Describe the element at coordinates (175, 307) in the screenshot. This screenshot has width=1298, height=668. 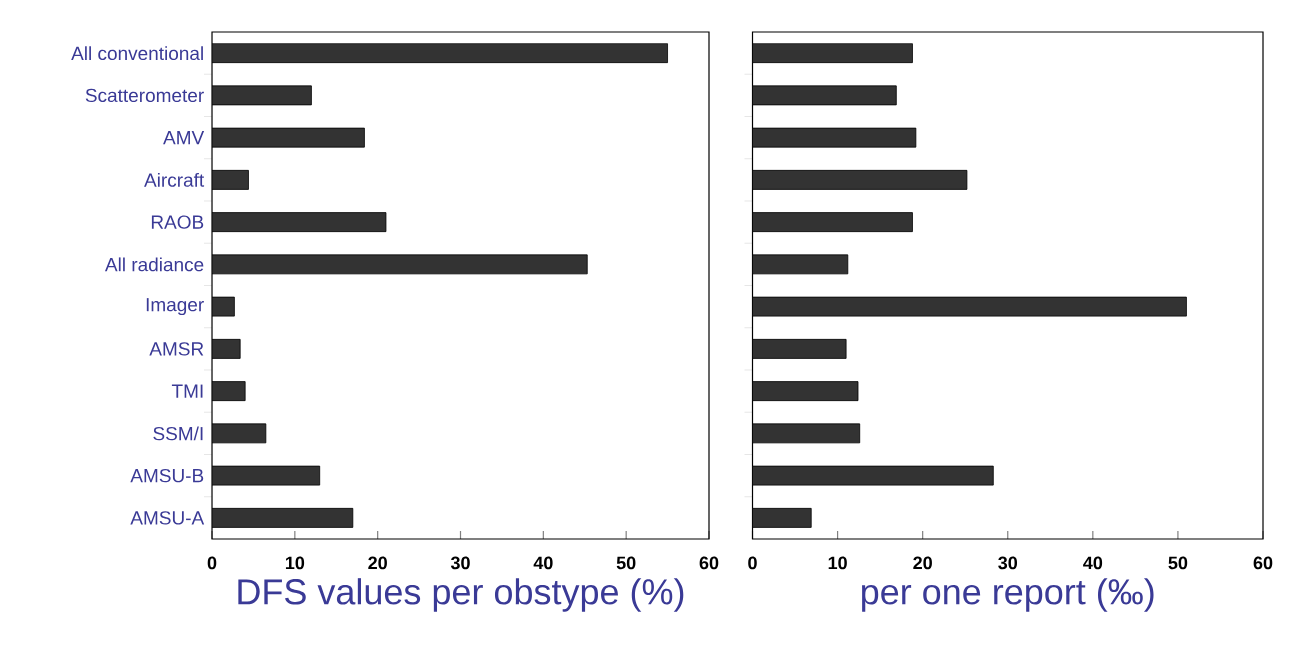
I see `y-tick-label: Imager` at that location.